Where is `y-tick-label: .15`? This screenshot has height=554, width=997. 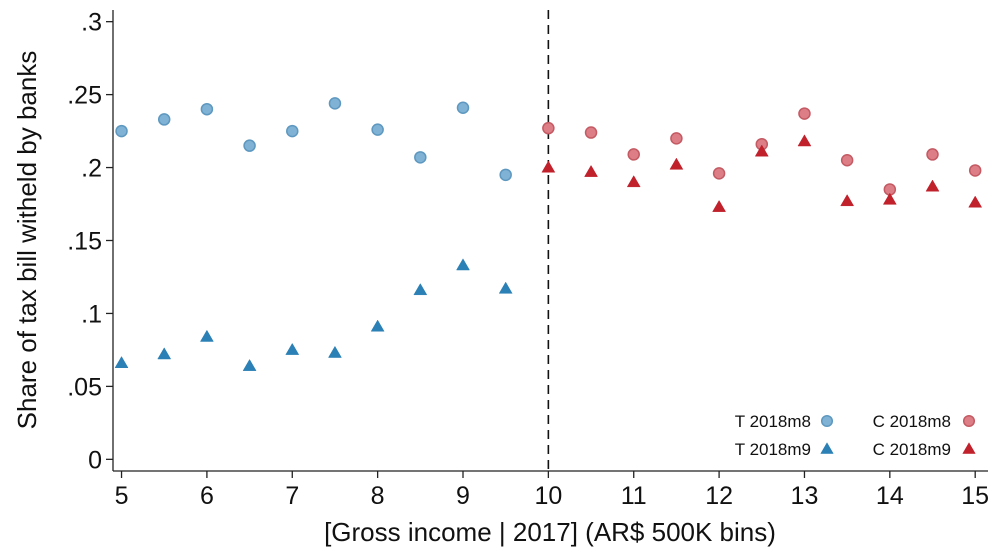
y-tick-label: .15 is located at coordinates (84, 242).